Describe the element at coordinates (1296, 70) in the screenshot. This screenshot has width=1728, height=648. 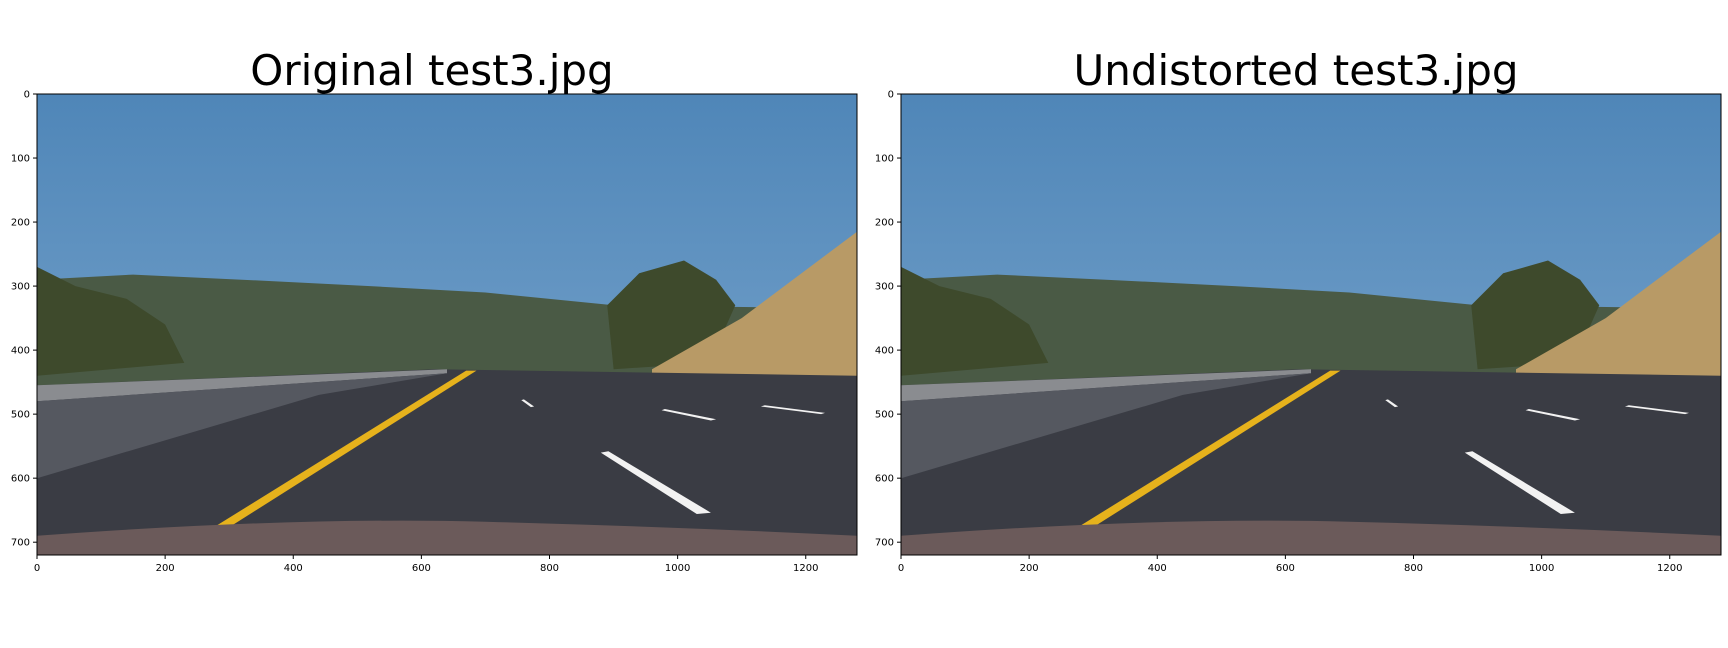
I see `chart-title: Undistorted test3.jpg` at that location.